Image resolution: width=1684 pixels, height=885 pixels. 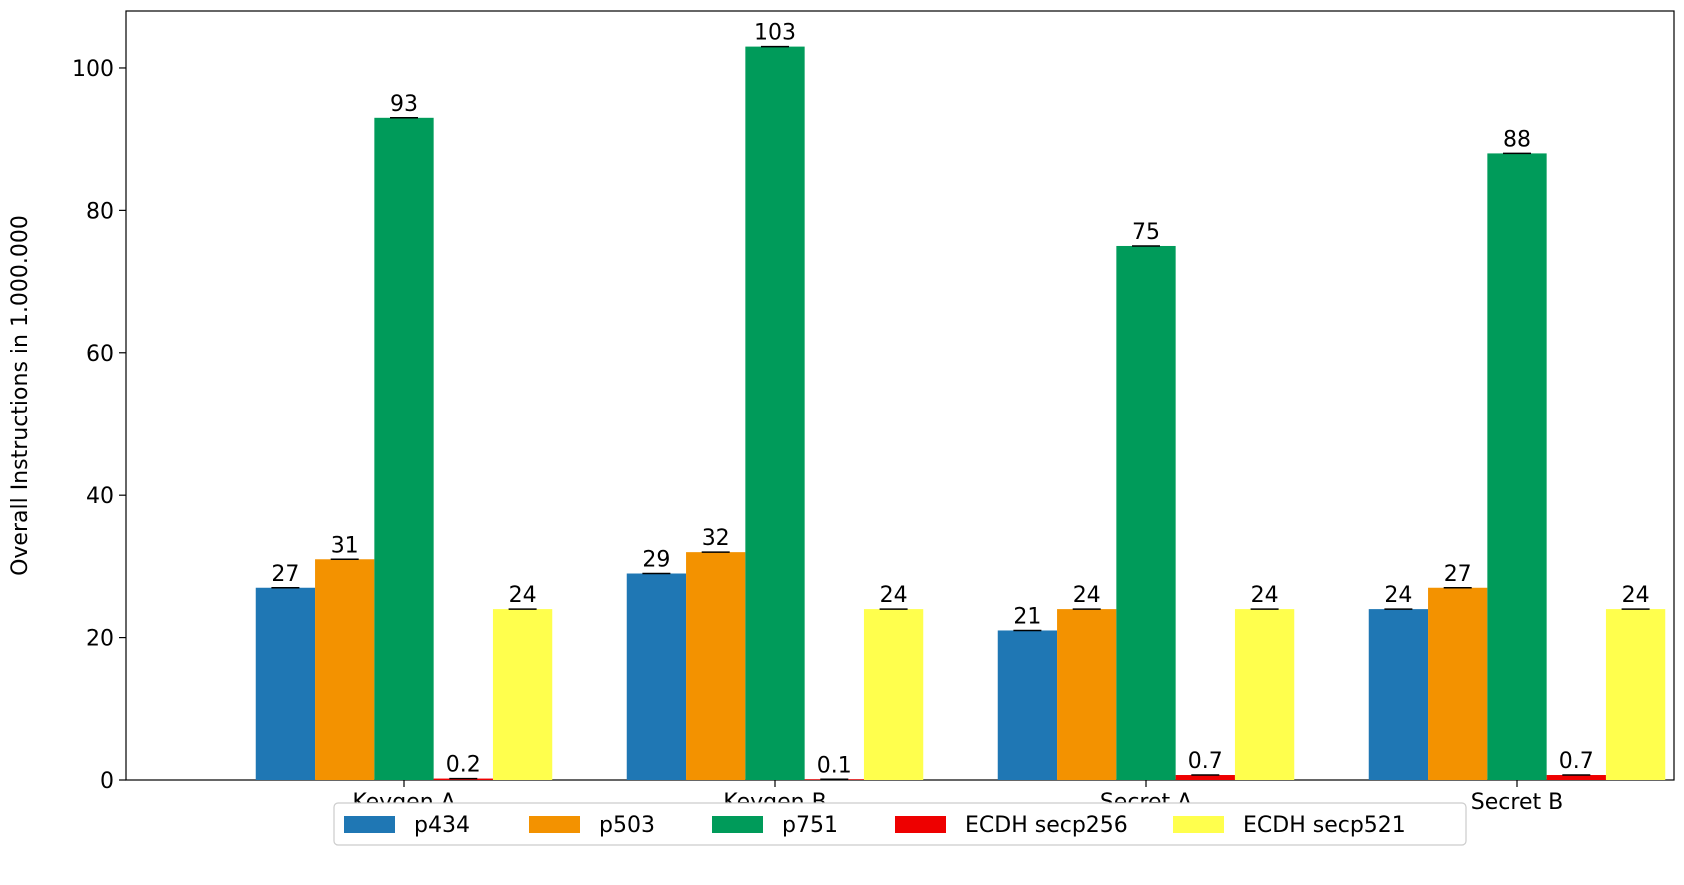 I want to click on y-tick-label: 20, so click(x=100, y=639).